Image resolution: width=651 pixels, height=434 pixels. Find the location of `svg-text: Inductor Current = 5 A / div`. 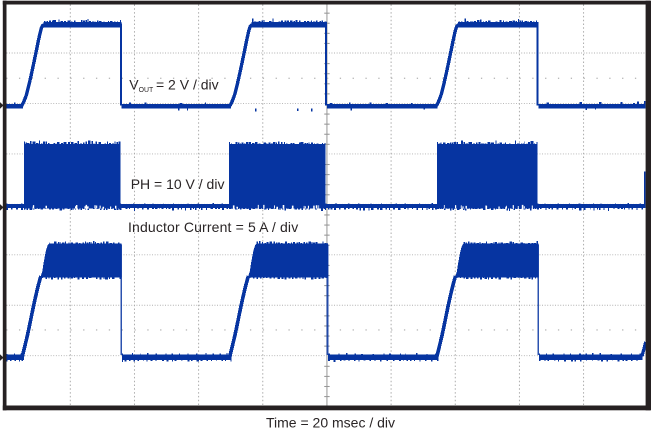

svg-text: Inductor Current = 5 A / div is located at coordinates (213, 227).